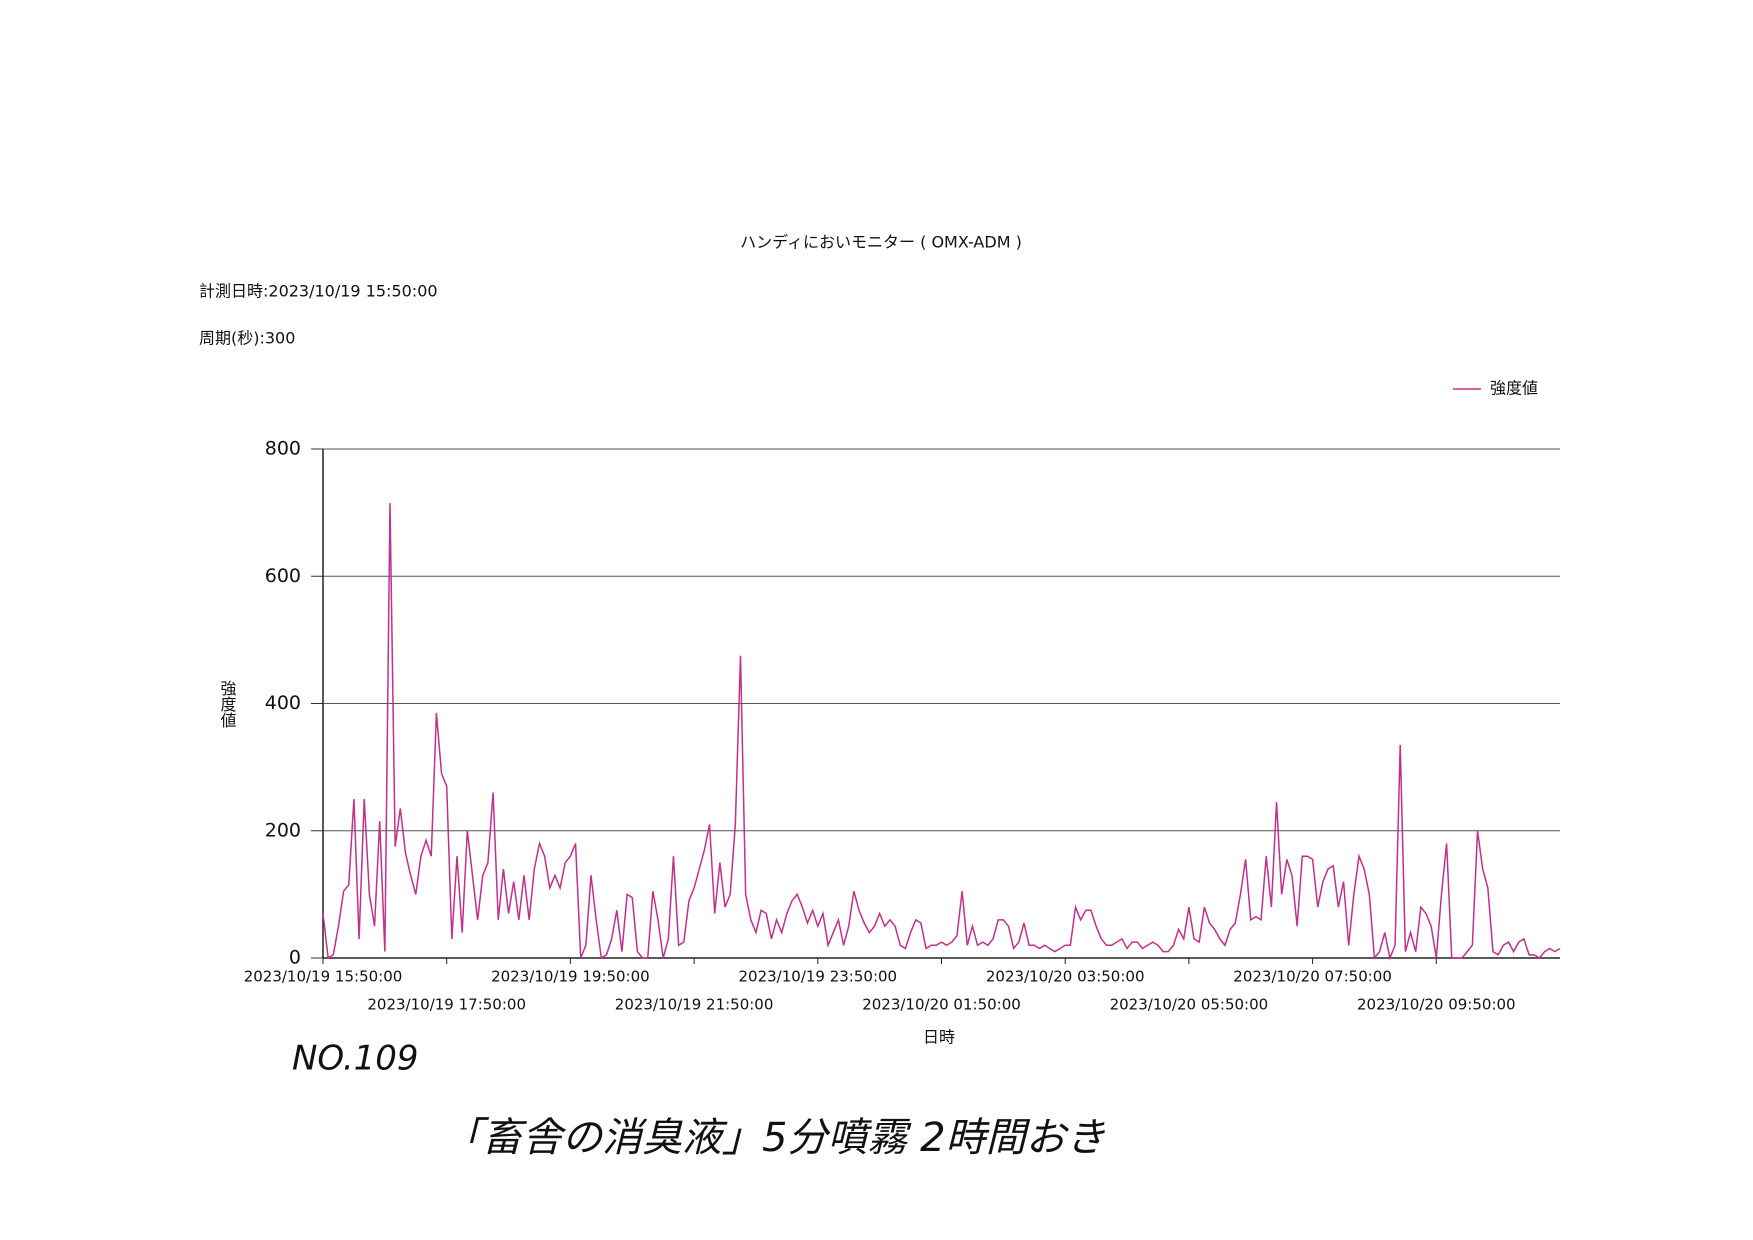 The width and height of the screenshot is (1753, 1240). Describe the element at coordinates (295, 958) in the screenshot. I see `y-tick-label: 0` at that location.